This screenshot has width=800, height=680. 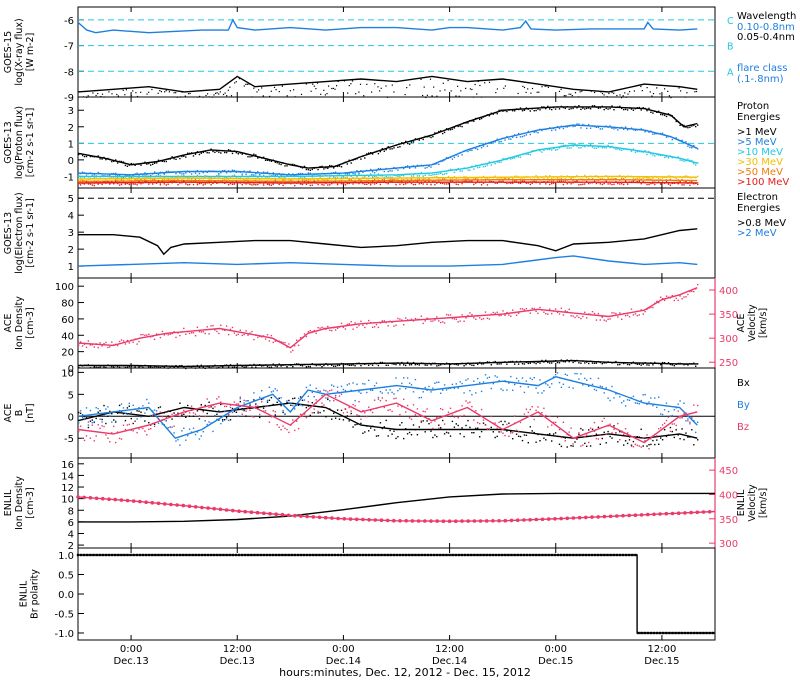 What do you see at coordinates (237, 649) in the screenshot?
I see `x-tick-label-time: 12:00` at bounding box center [237, 649].